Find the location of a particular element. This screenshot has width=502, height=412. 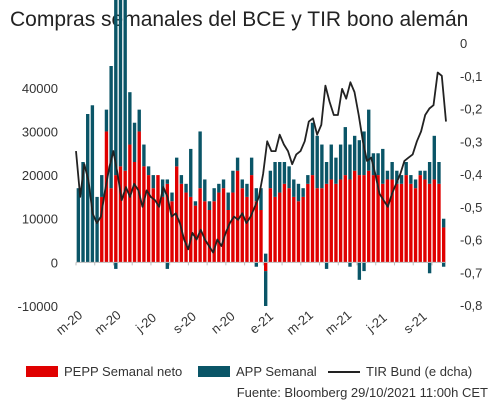

legend-item-pepp: PEPP Semanal neto is located at coordinates (104, 371).